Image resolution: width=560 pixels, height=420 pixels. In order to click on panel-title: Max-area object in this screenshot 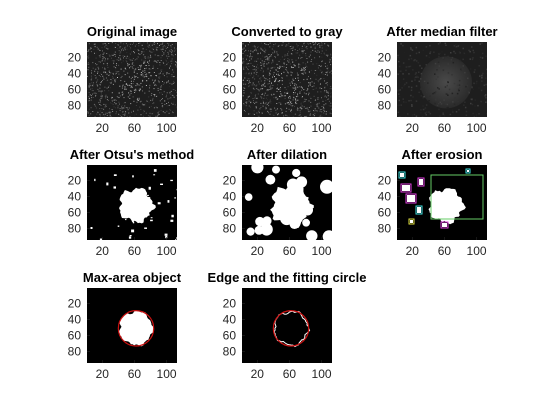, I will do `click(132, 277)`.